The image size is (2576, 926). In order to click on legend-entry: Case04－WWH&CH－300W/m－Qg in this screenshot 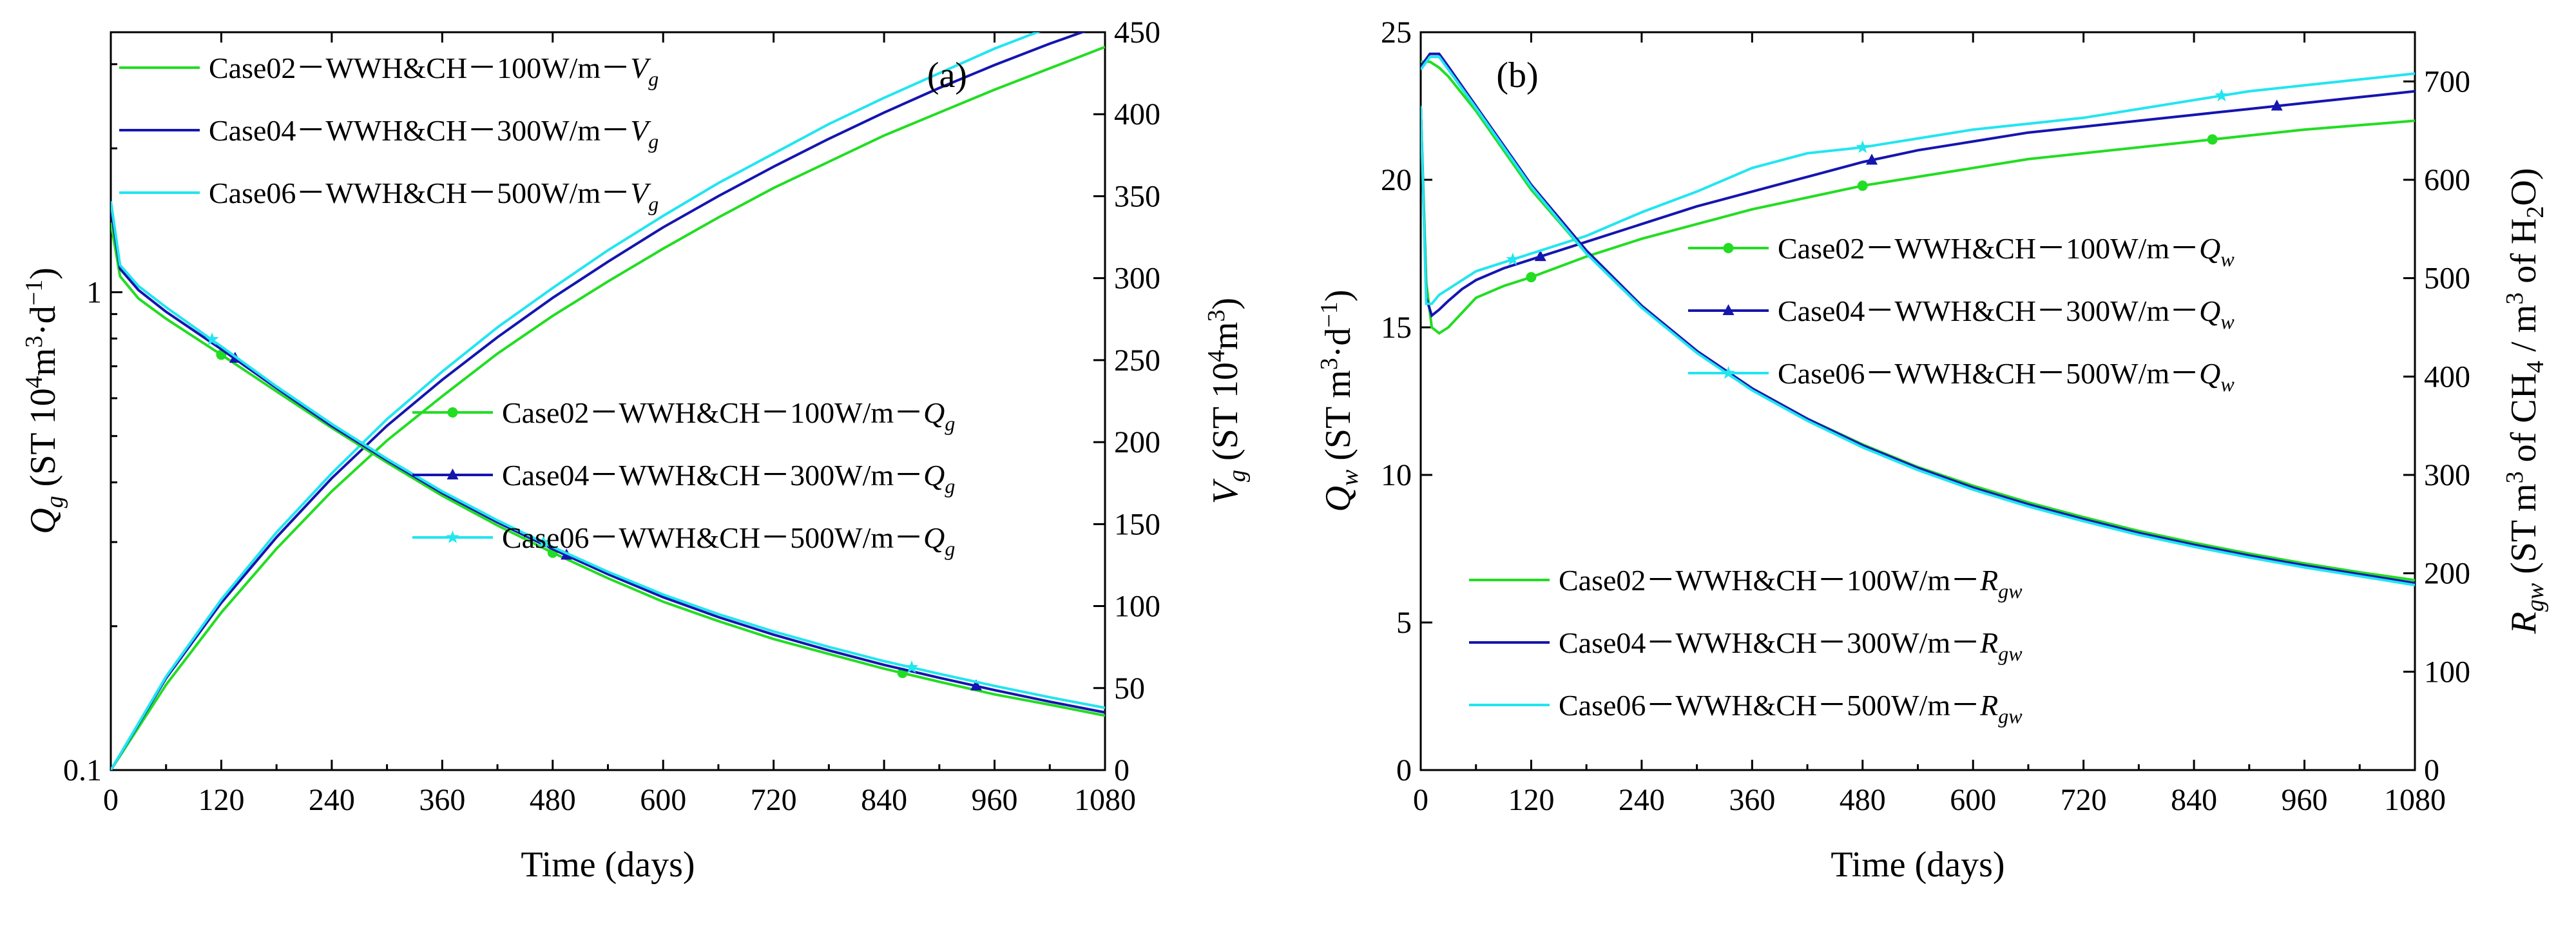, I will do `click(729, 478)`.